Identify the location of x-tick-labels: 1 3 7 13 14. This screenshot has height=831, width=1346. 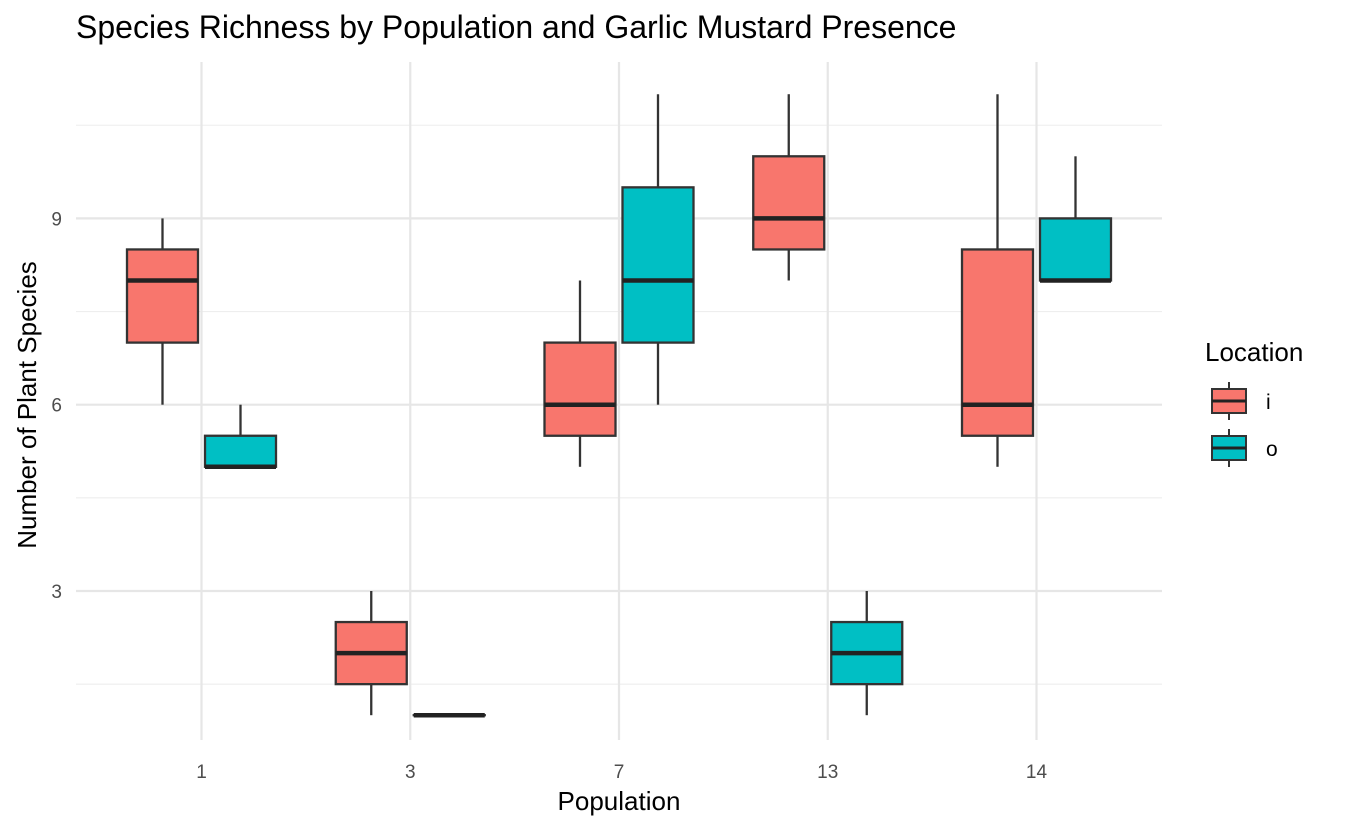
(621, 772).